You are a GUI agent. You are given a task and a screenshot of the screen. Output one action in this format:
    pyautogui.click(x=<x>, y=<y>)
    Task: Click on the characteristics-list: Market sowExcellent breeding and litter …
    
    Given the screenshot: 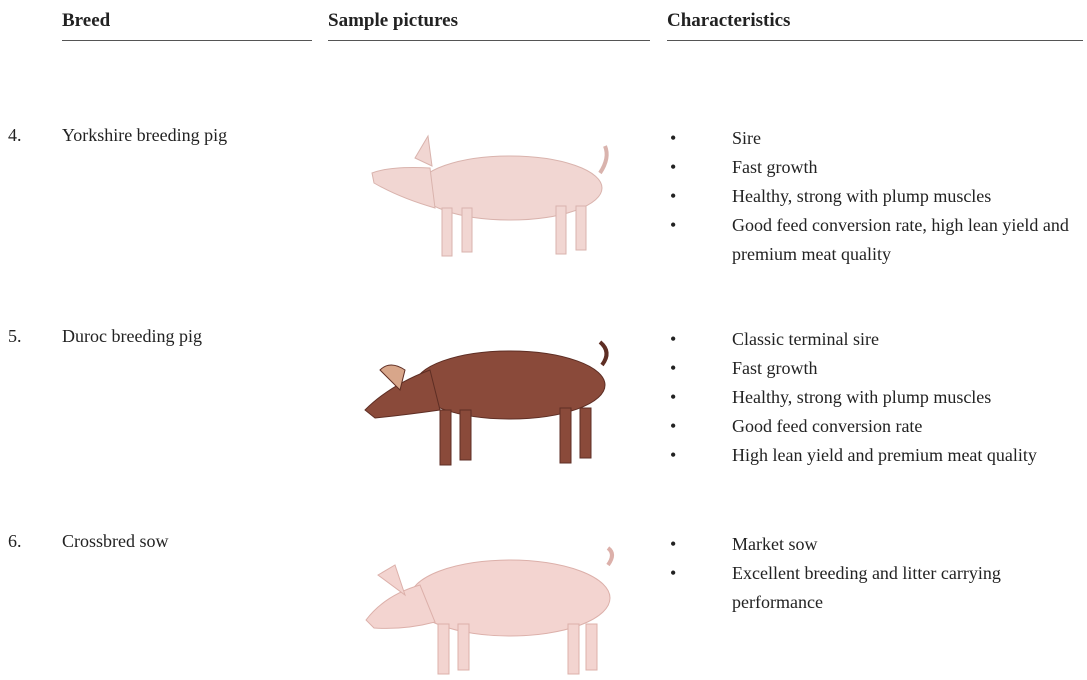 What is the action you would take?
    pyautogui.click(x=875, y=573)
    